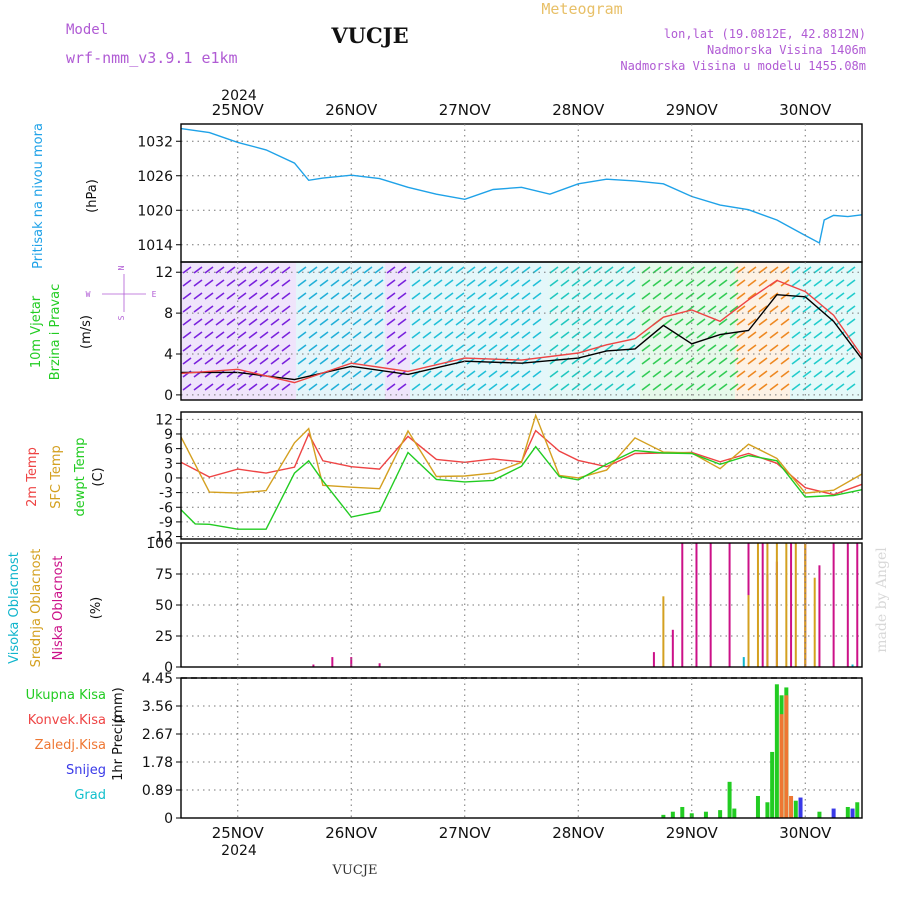  I want to click on y-tick-label: 1.78, so click(157, 763).